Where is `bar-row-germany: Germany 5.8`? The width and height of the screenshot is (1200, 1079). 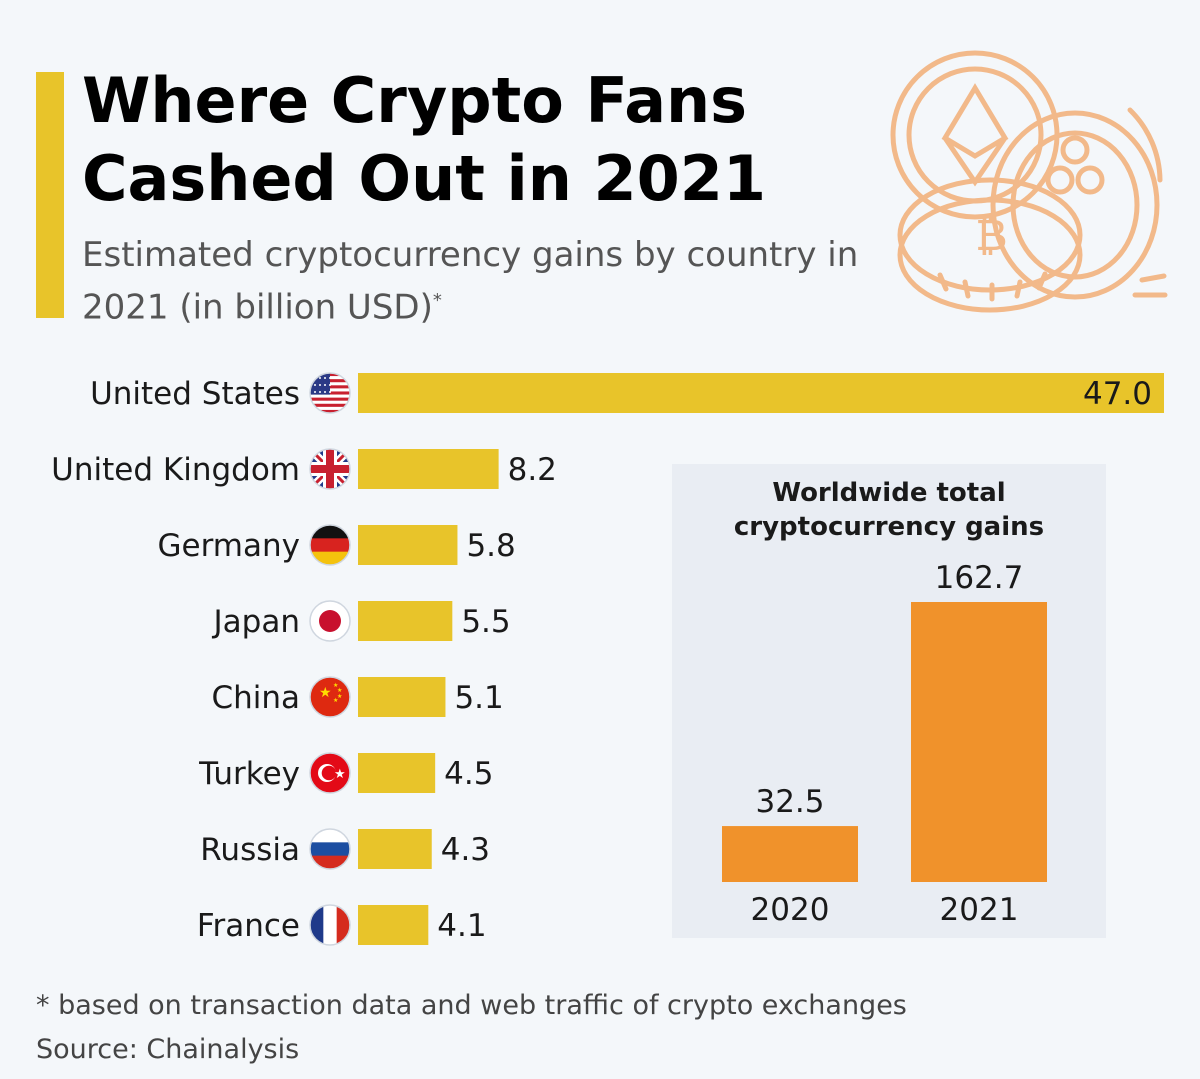
bar-row-germany: Germany 5.8 is located at coordinates (337, 545).